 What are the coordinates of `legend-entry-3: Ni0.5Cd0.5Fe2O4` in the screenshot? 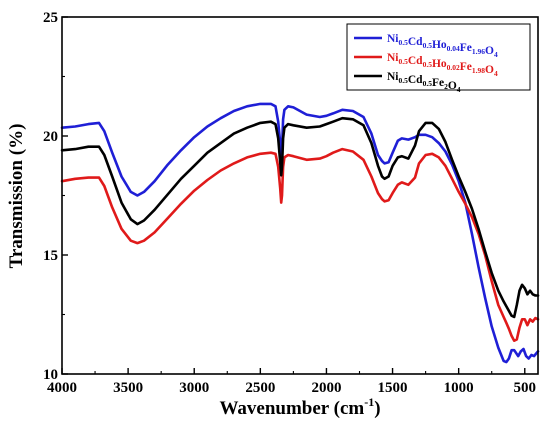 It's located at (424, 82).